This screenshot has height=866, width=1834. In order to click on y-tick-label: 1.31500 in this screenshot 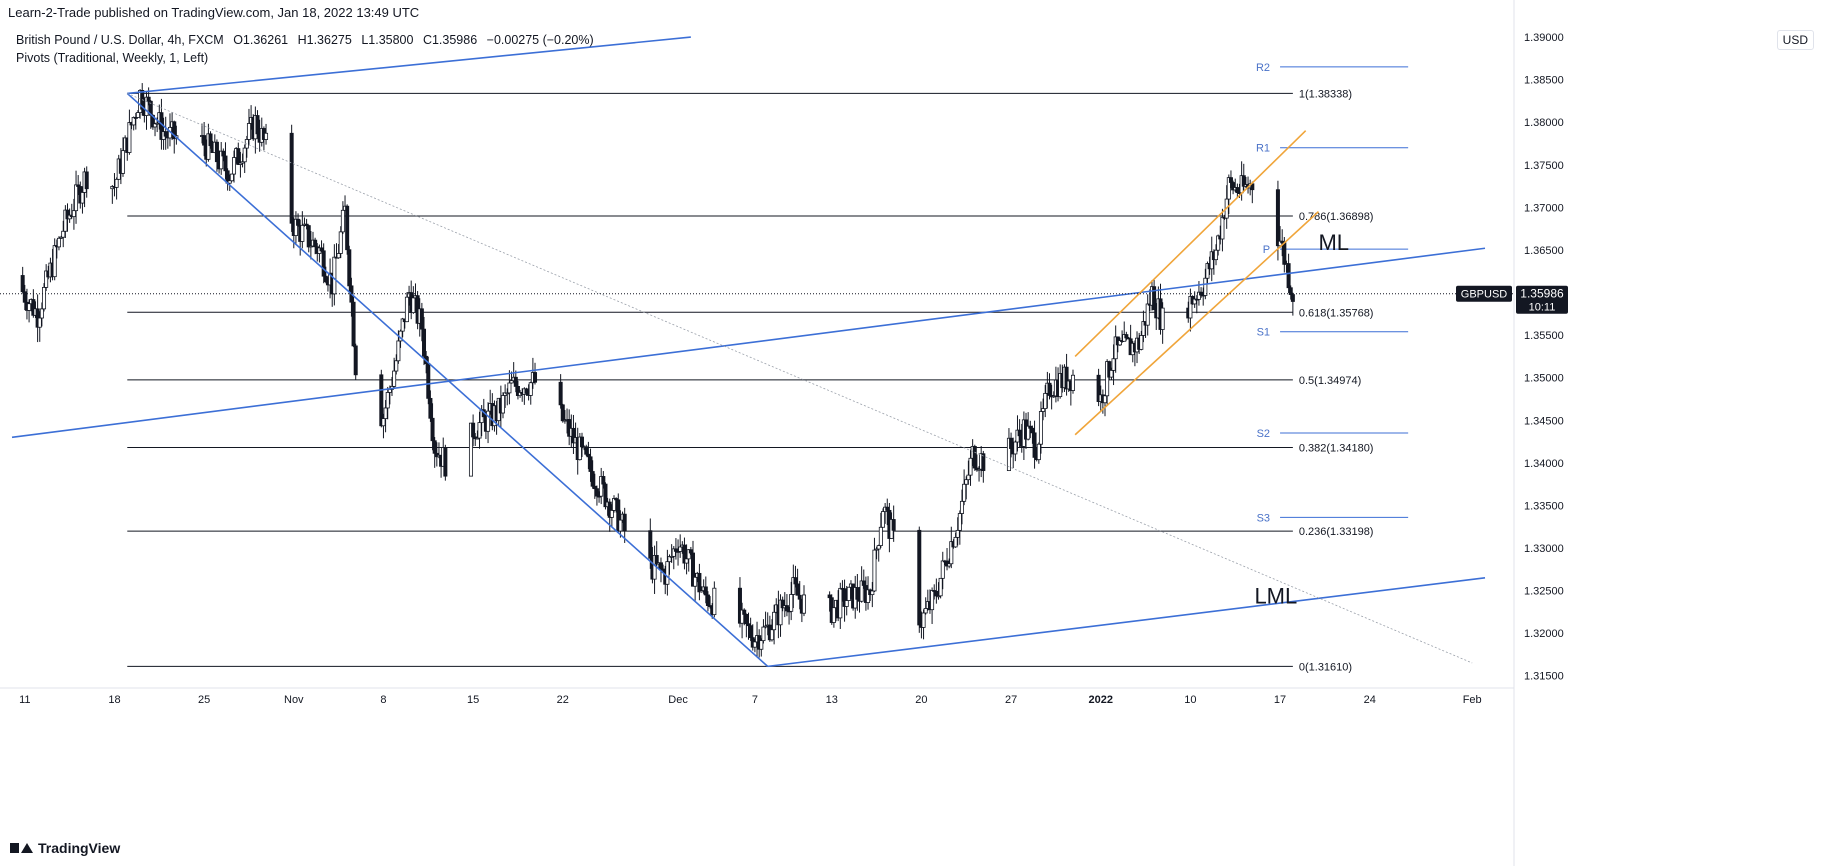, I will do `click(1544, 677)`.